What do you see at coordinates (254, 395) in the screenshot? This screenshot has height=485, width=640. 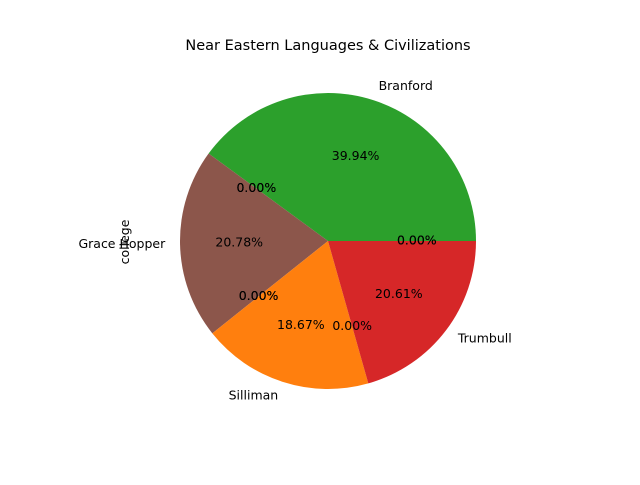 I see `slice-category-label: Silliman` at bounding box center [254, 395].